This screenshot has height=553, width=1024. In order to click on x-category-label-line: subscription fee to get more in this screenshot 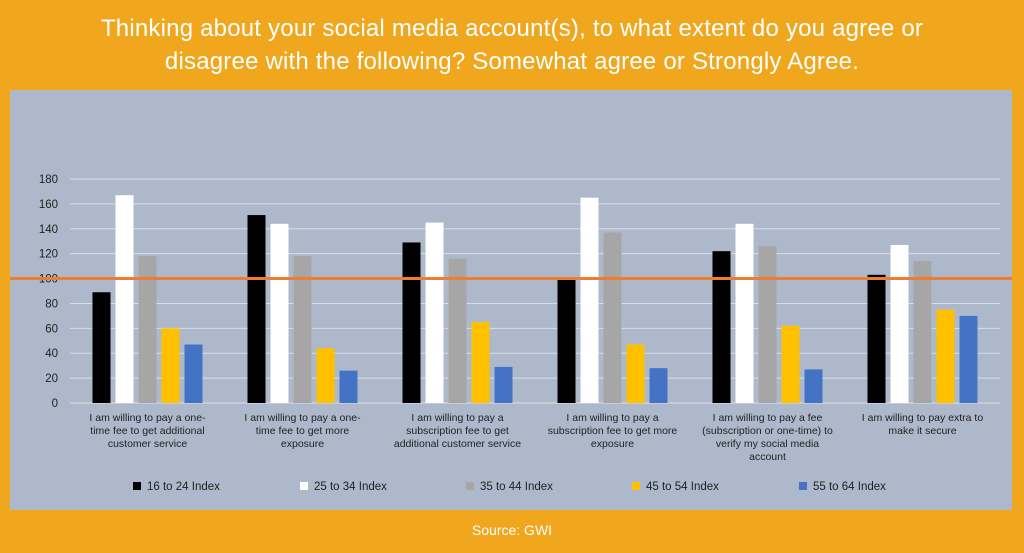, I will do `click(612, 431)`.